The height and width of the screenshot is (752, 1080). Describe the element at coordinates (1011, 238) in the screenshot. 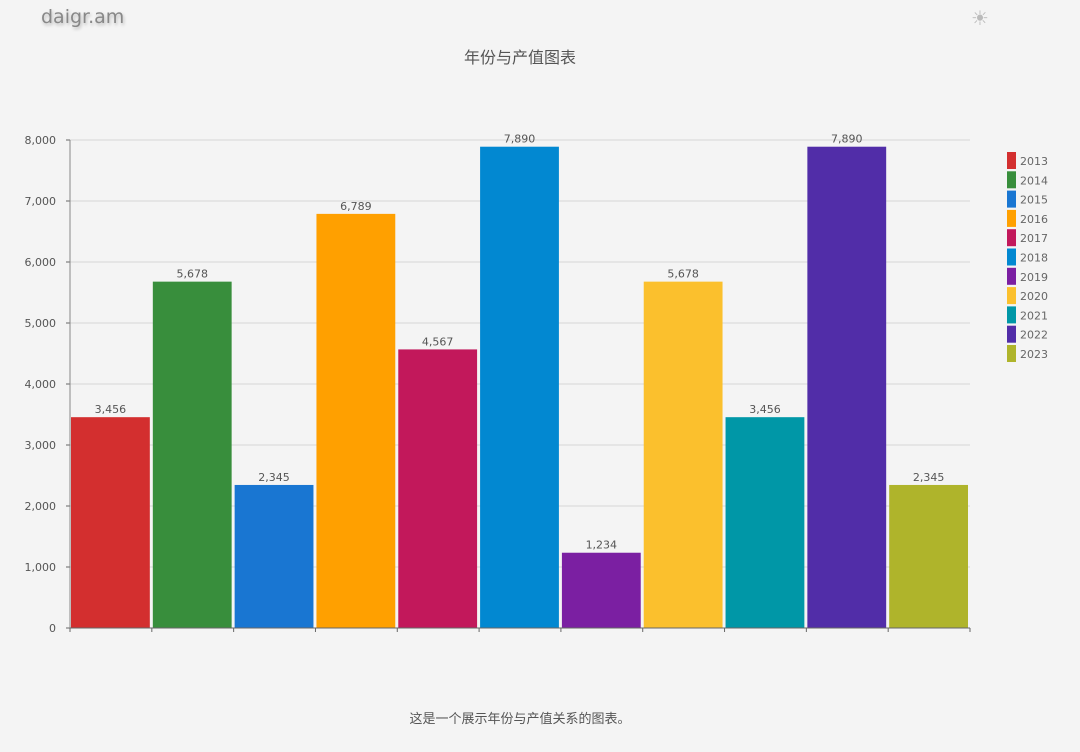

I see `legend-swatch-2017` at that location.